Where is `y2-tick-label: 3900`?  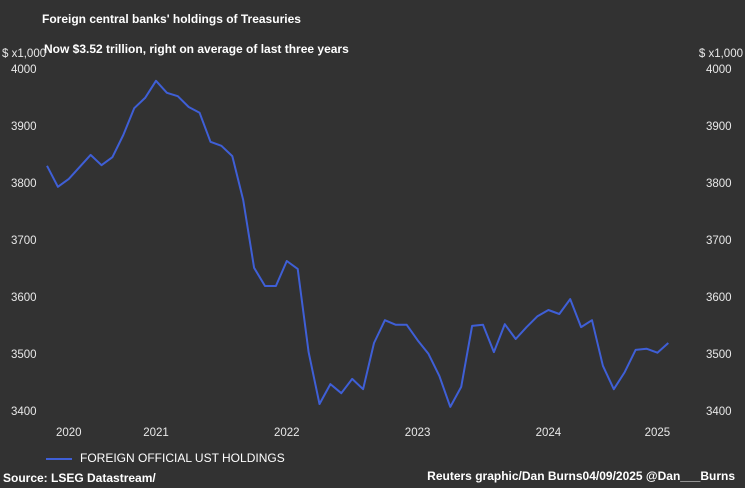 y2-tick-label: 3900 is located at coordinates (719, 127).